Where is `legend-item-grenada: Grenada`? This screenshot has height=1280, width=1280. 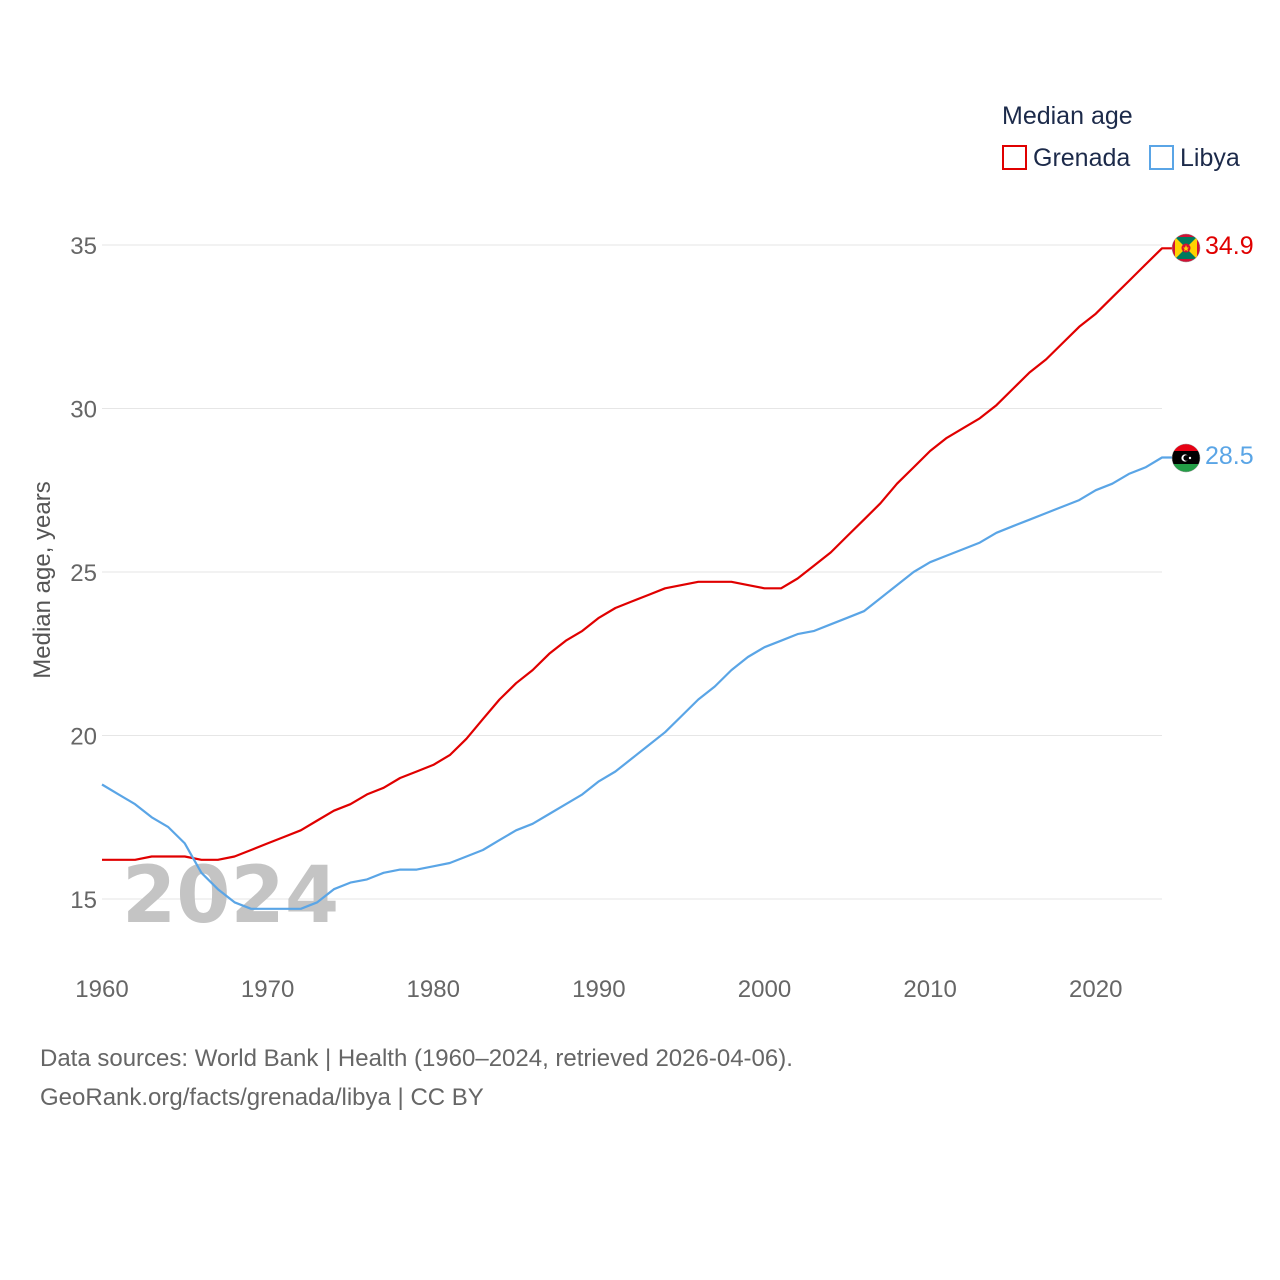 legend-item-grenada: Grenada is located at coordinates (1066, 158).